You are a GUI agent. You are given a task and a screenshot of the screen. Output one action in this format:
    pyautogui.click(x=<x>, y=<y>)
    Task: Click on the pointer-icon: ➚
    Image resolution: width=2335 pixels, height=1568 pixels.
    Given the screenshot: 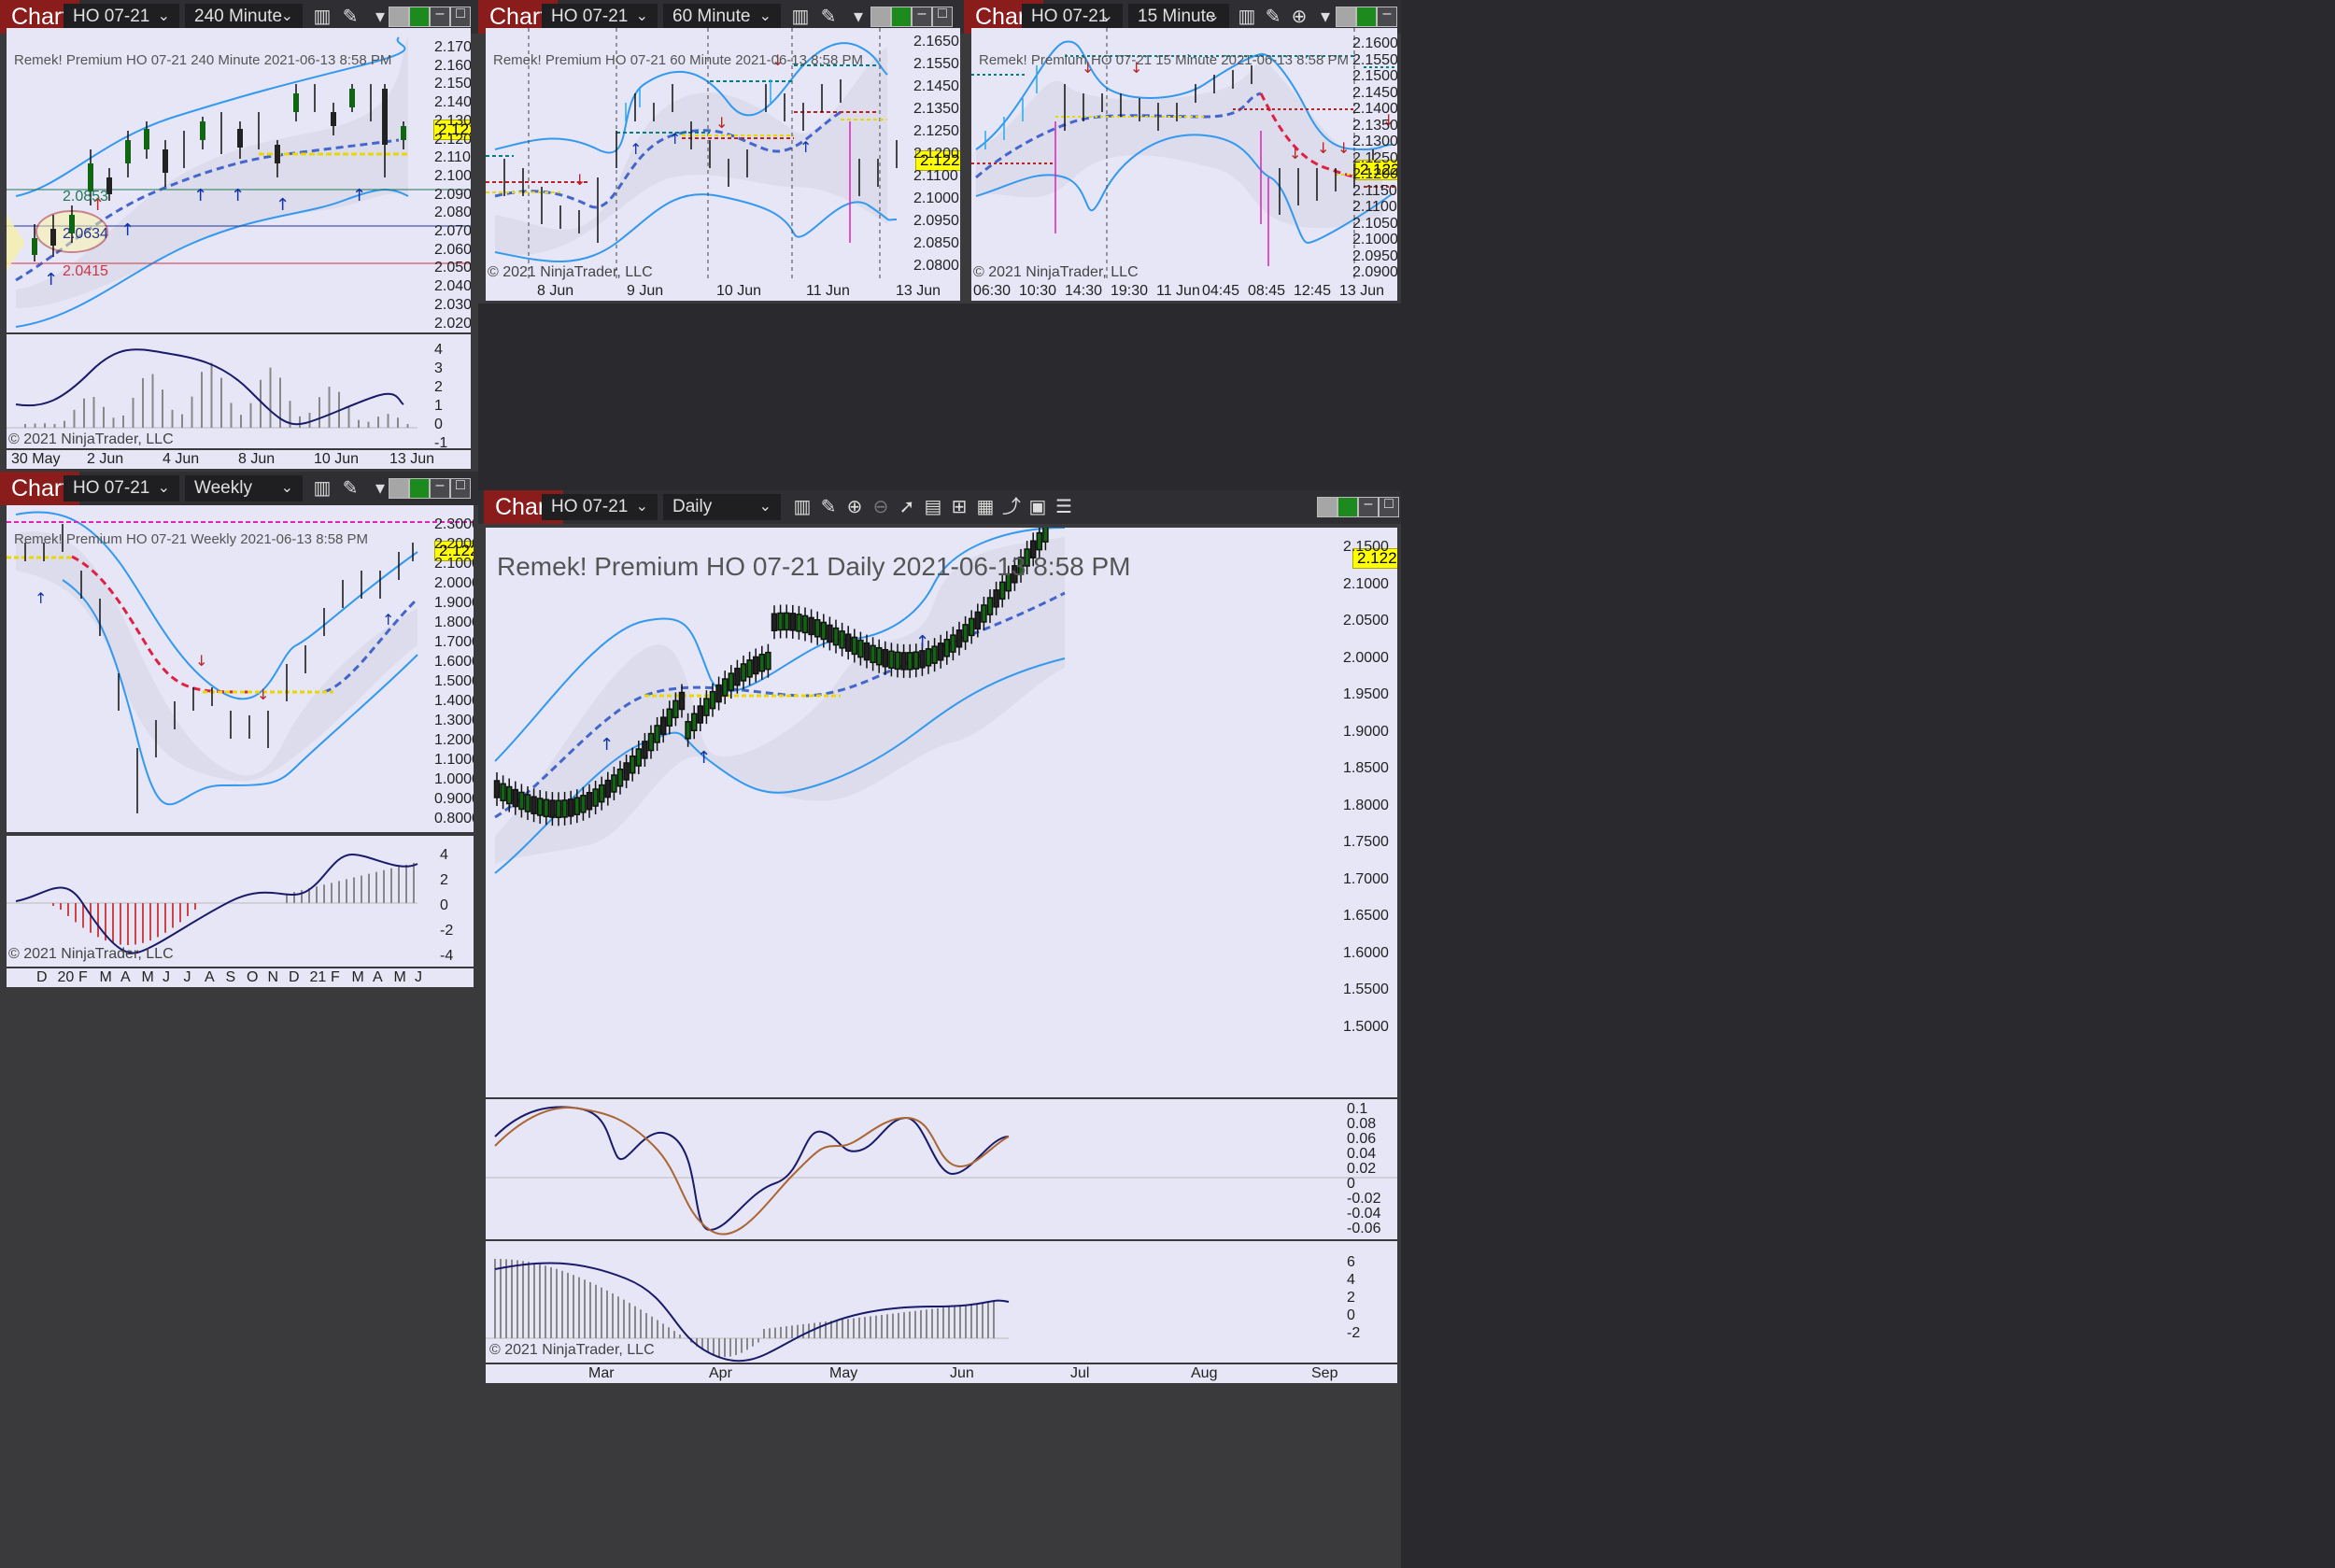 What is the action you would take?
    pyautogui.click(x=907, y=507)
    